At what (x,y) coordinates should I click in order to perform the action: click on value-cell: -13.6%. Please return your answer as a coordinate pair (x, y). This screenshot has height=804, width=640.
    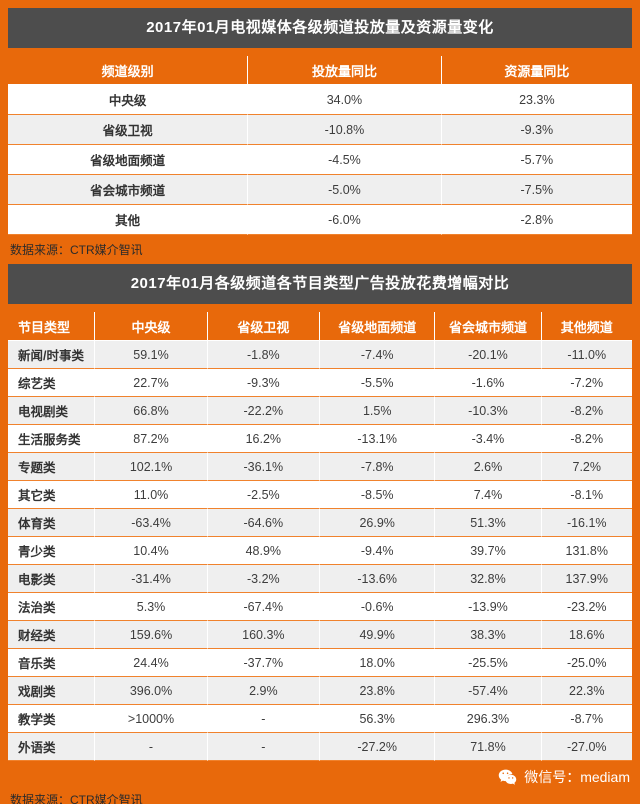
    Looking at the image, I should click on (377, 579).